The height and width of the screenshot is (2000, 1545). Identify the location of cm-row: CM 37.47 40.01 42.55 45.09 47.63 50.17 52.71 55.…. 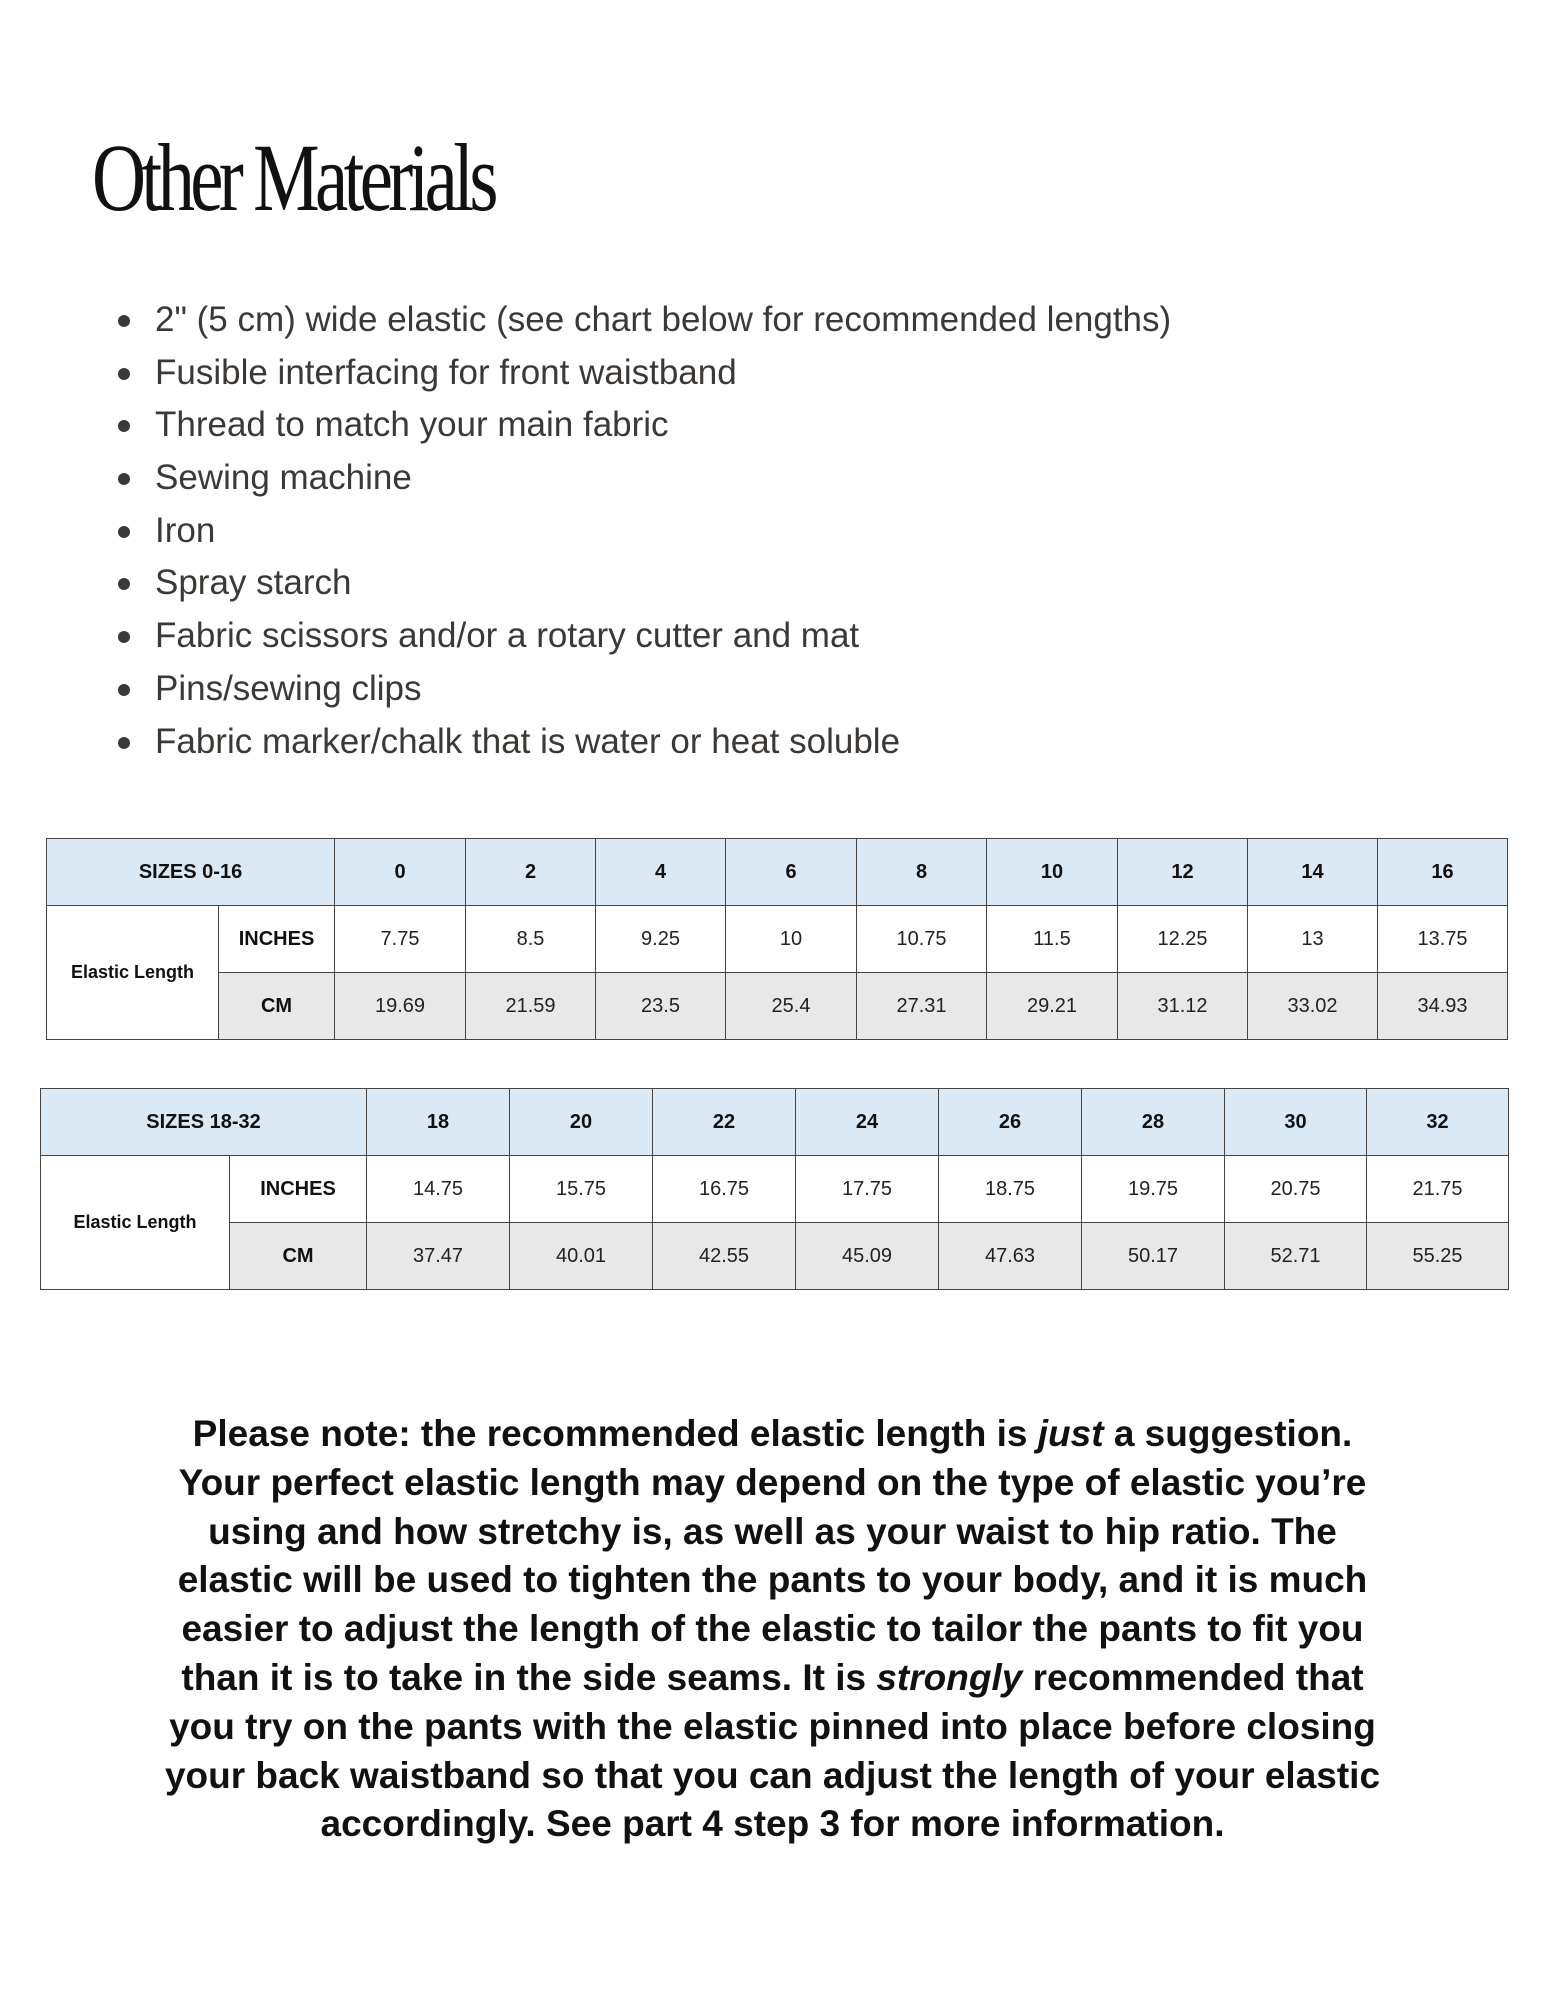
(775, 1256).